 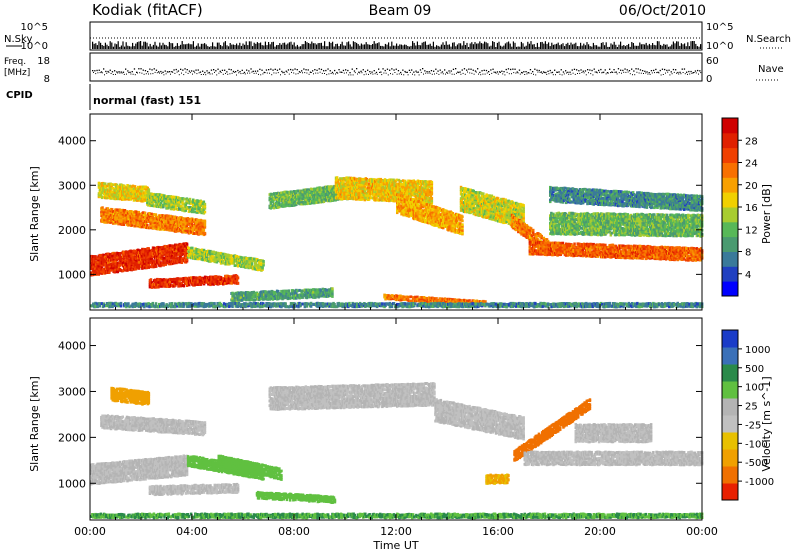 I want to click on nave-tick-high: 60, so click(x=712, y=61).